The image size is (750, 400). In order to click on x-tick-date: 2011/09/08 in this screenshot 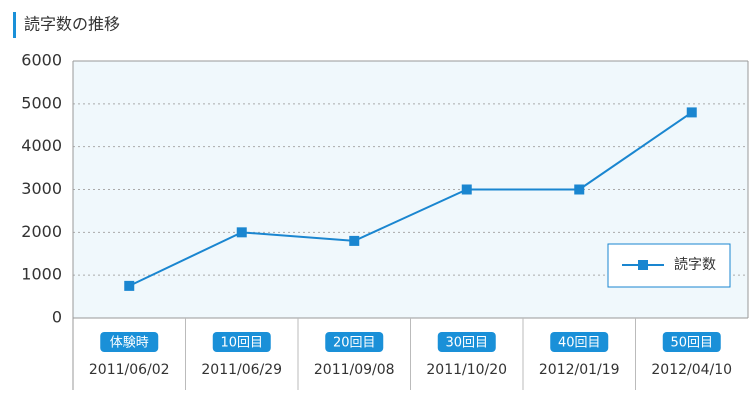, I will do `click(354, 370)`.